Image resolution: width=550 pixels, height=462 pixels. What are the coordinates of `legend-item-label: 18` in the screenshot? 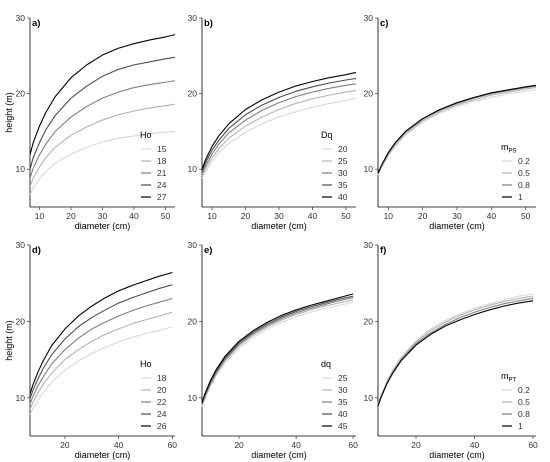 It's located at (162, 378).